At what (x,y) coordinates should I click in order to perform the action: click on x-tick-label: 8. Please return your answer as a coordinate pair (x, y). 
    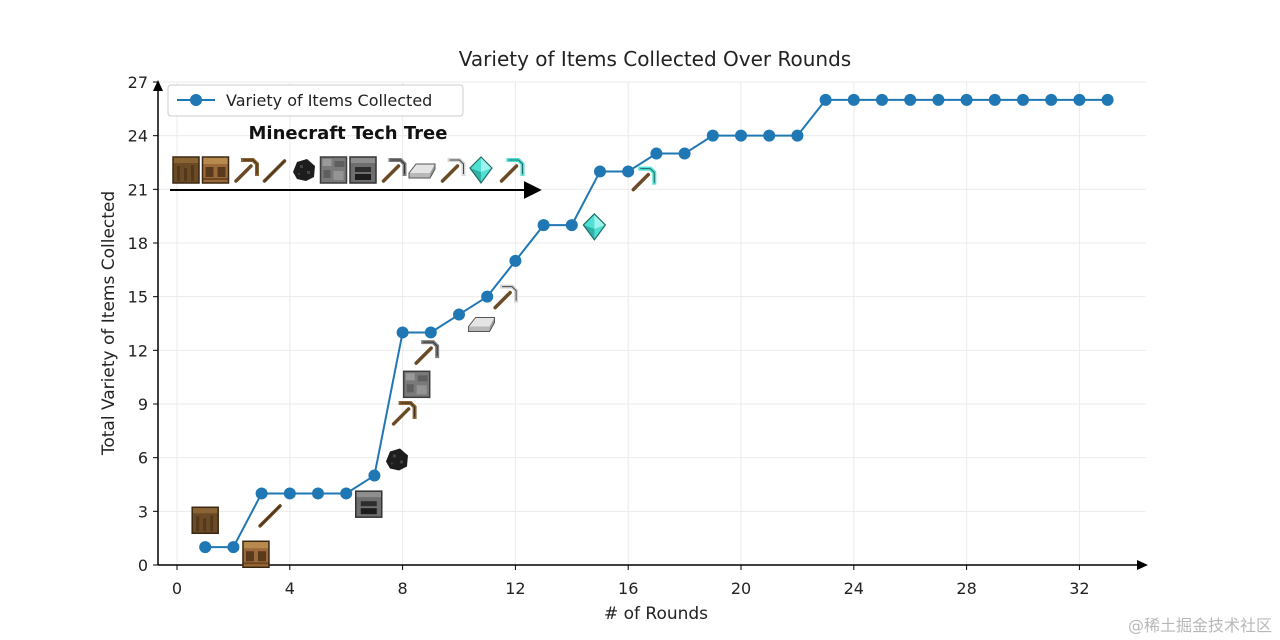
    Looking at the image, I should click on (403, 588).